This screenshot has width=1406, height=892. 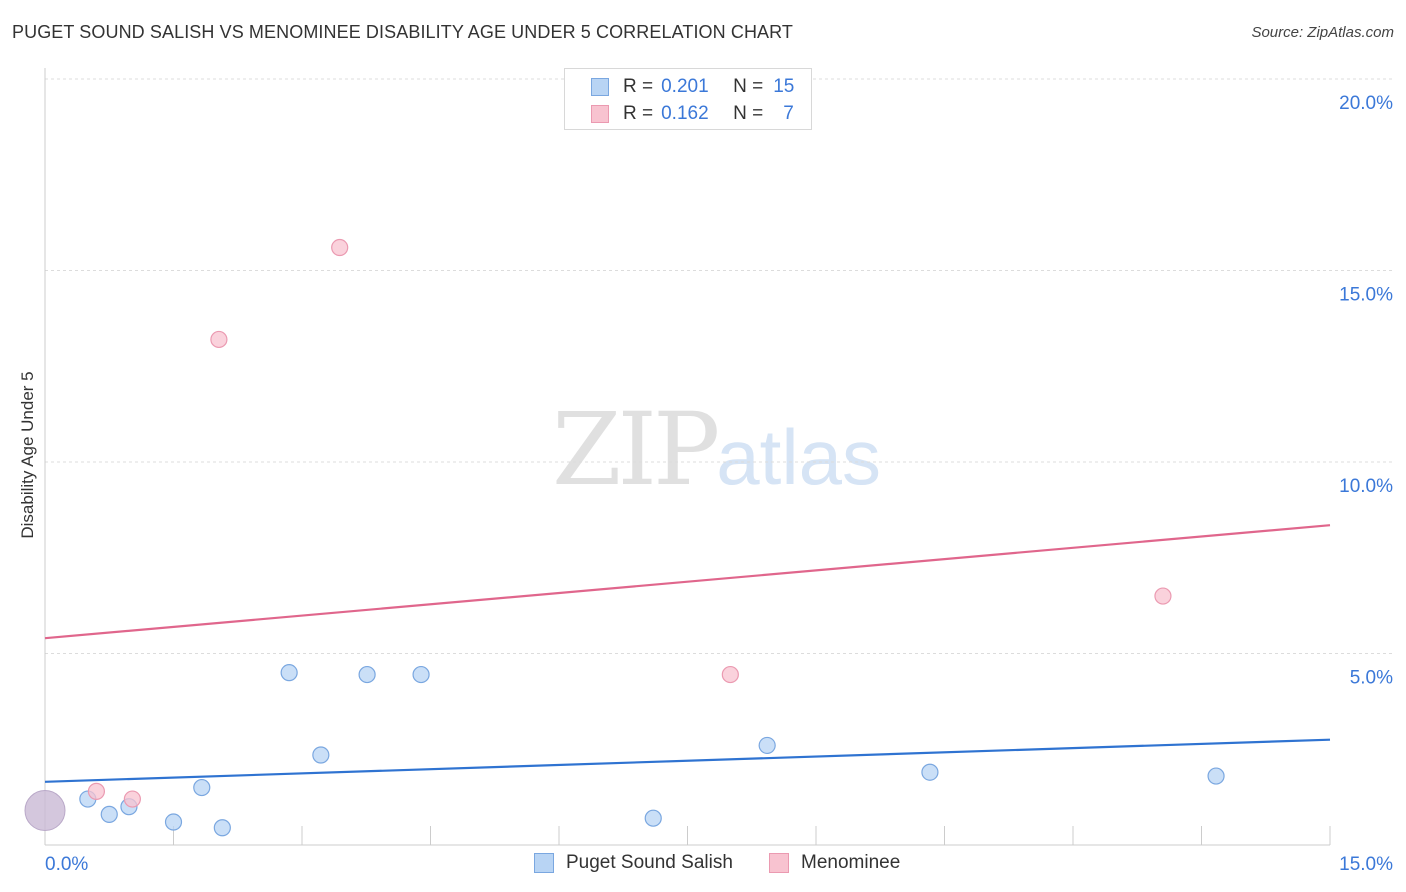 What do you see at coordinates (66, 864) in the screenshot?
I see `x-tick-label: 0.0%` at bounding box center [66, 864].